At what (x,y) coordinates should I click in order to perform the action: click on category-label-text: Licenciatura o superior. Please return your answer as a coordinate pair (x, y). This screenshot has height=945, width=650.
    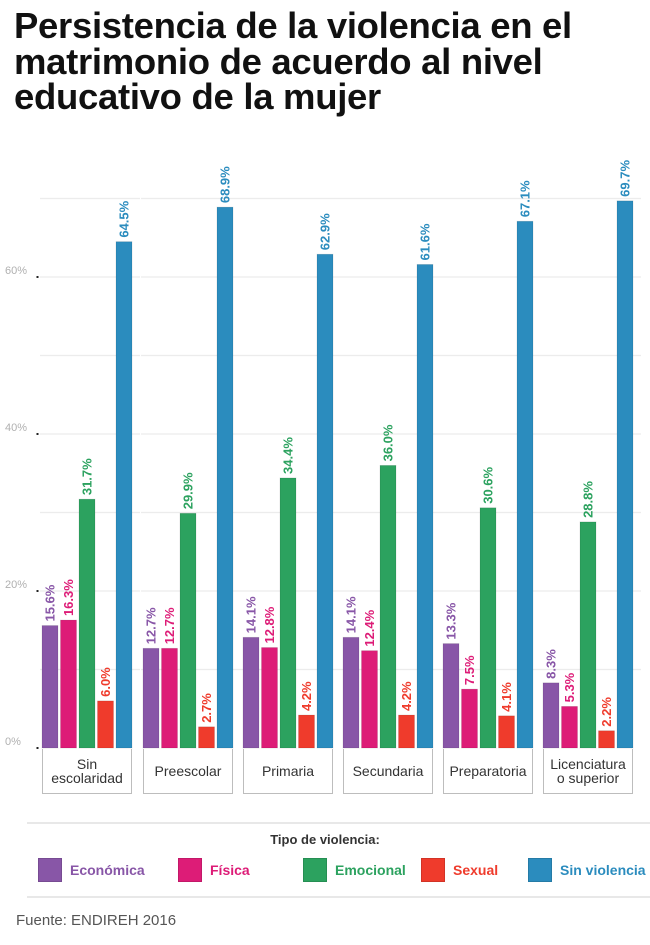
    Looking at the image, I should click on (588, 771).